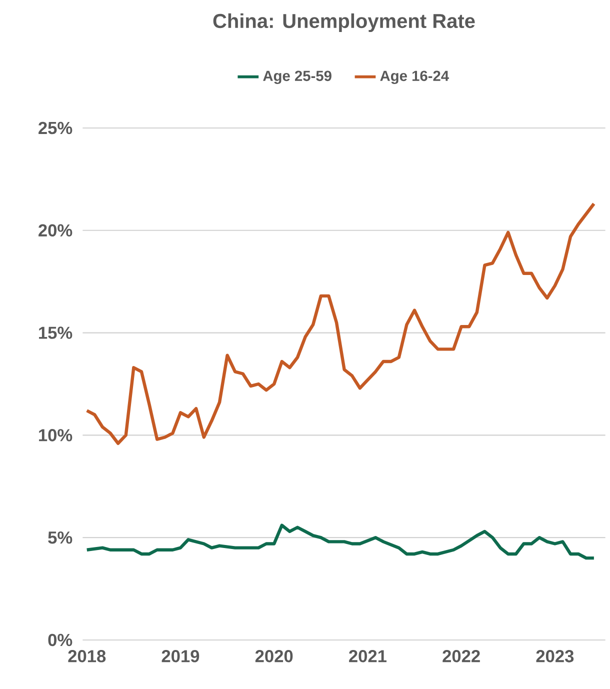 This screenshot has height=689, width=610. Describe the element at coordinates (55, 435) in the screenshot. I see `y-tick-label: 10%` at that location.